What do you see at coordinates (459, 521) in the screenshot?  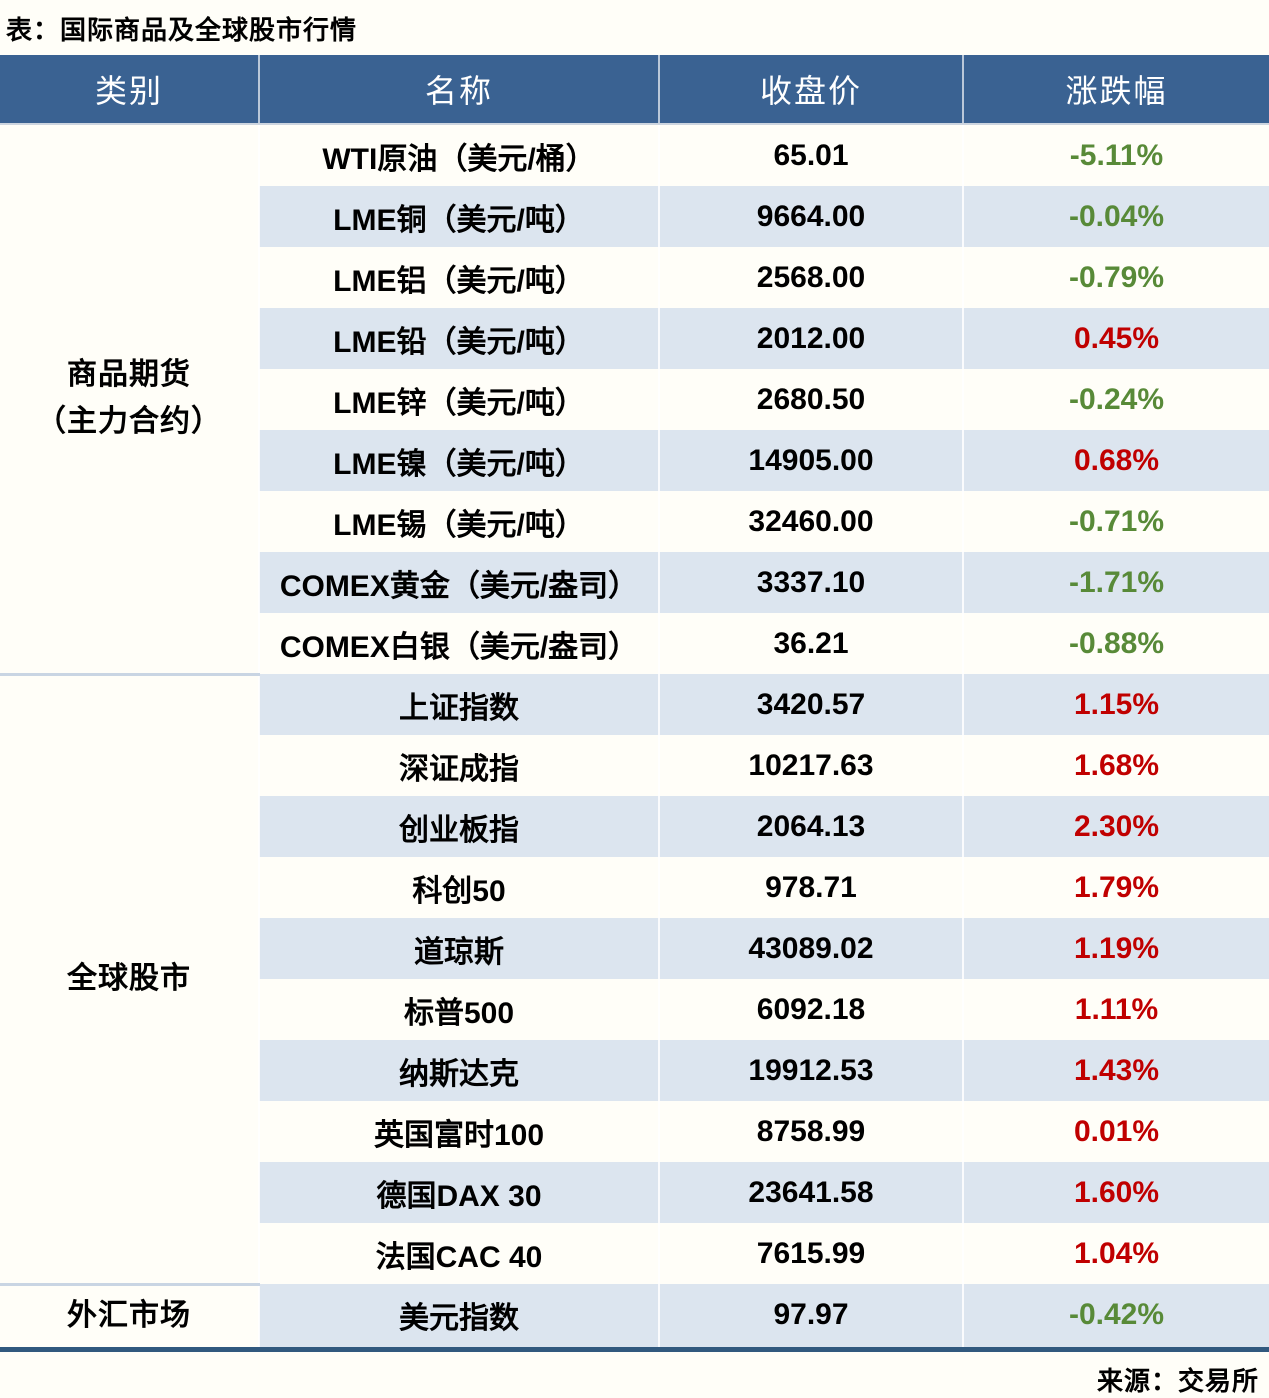 I see `name-cell: LME锡（美元/吨）` at bounding box center [459, 521].